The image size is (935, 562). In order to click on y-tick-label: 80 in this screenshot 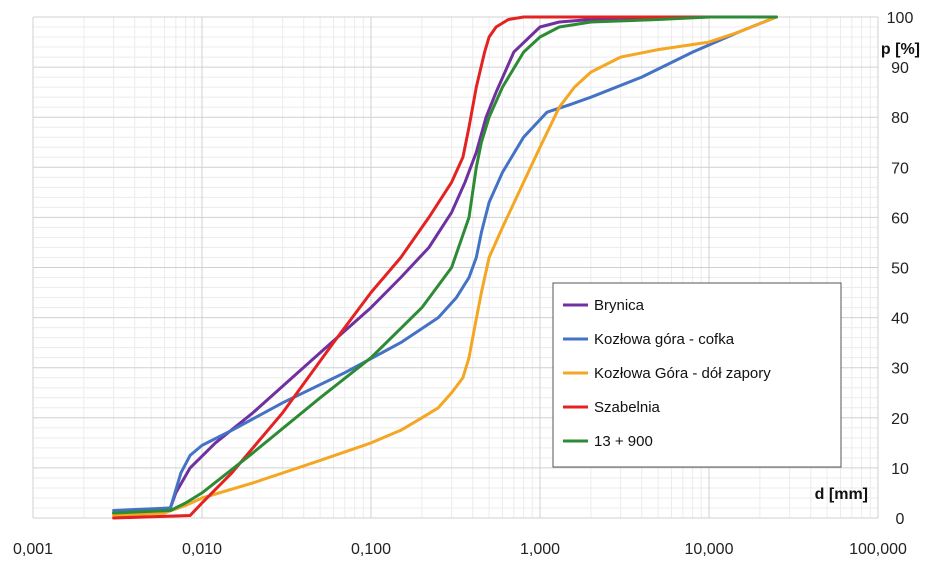, I will do `click(900, 118)`.